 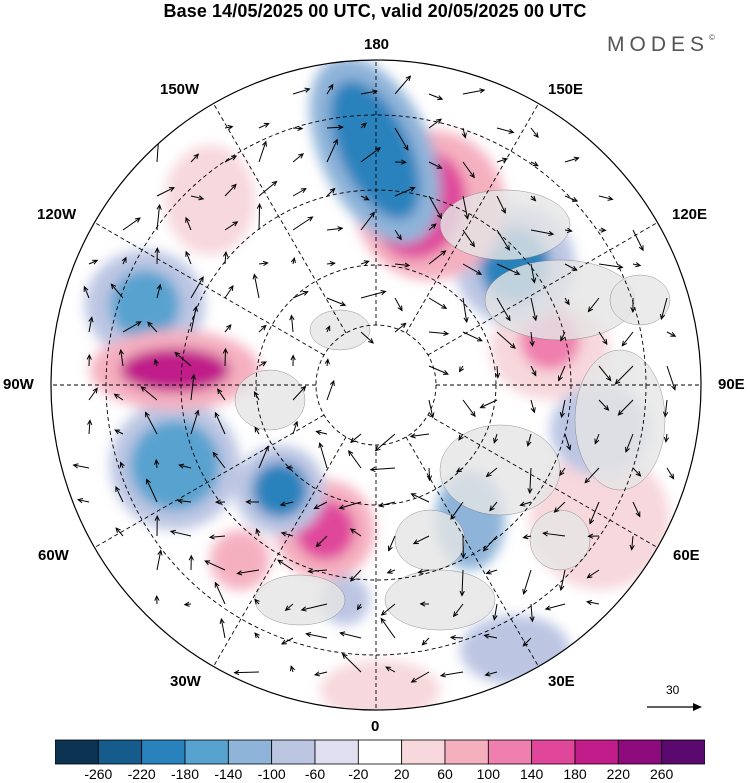 What do you see at coordinates (98, 774) in the screenshot?
I see `colorbar-tick-label: -260` at bounding box center [98, 774].